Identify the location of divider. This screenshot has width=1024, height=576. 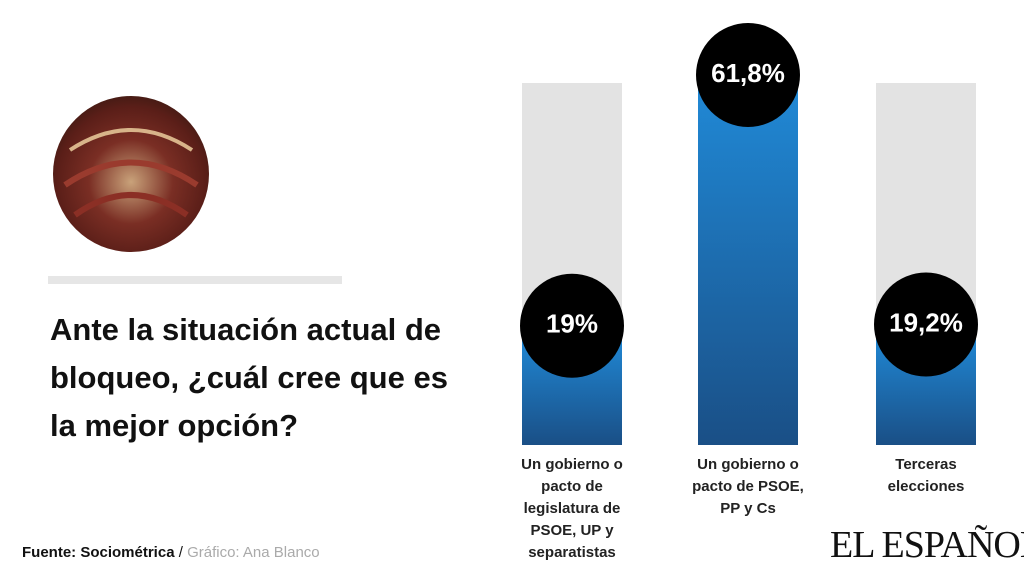
(195, 280).